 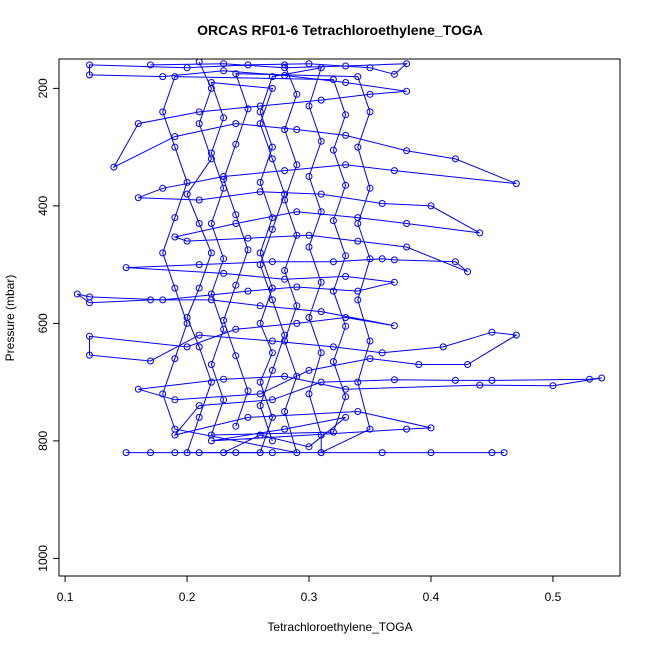 I want to click on y-tick-label: 600, so click(x=43, y=323).